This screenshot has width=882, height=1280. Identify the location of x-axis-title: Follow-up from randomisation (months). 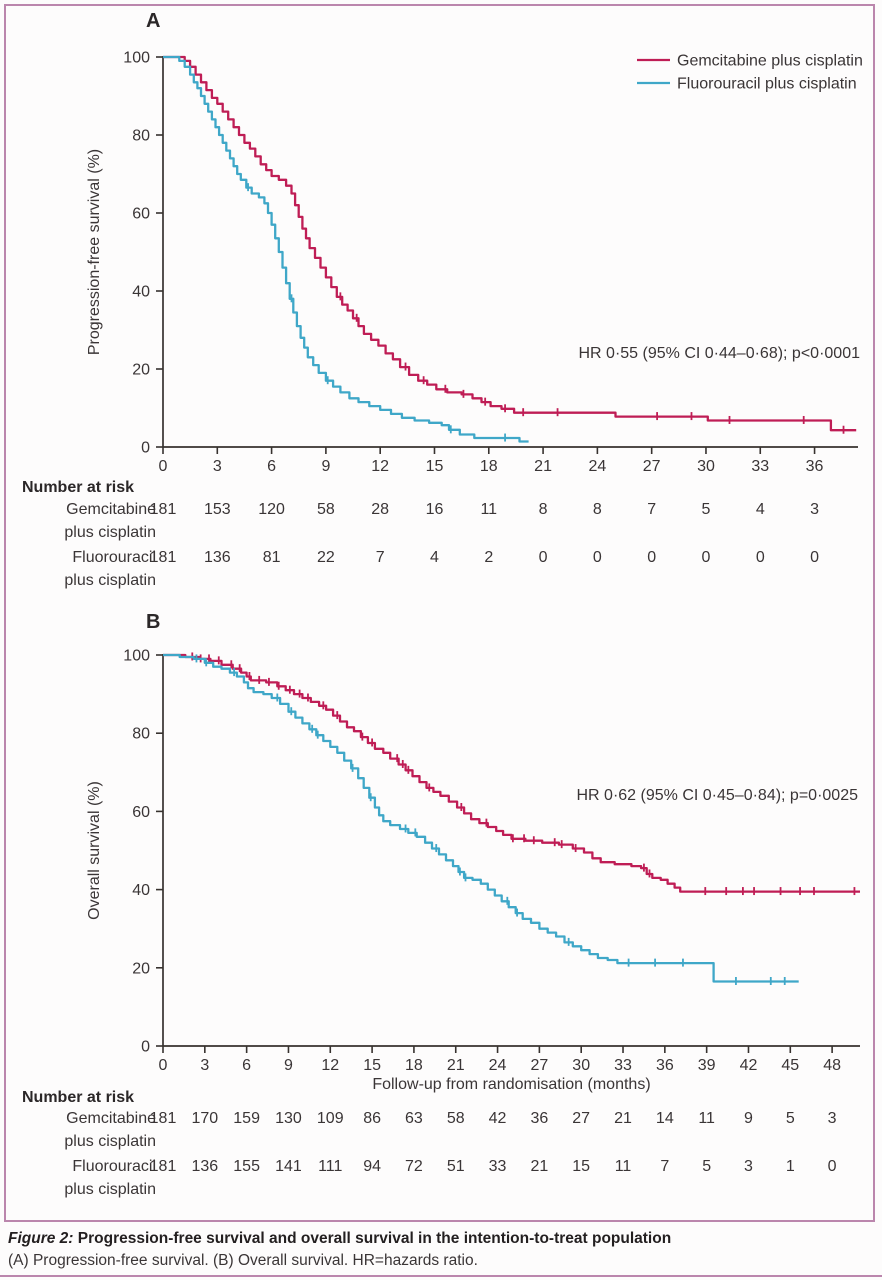
(511, 1084).